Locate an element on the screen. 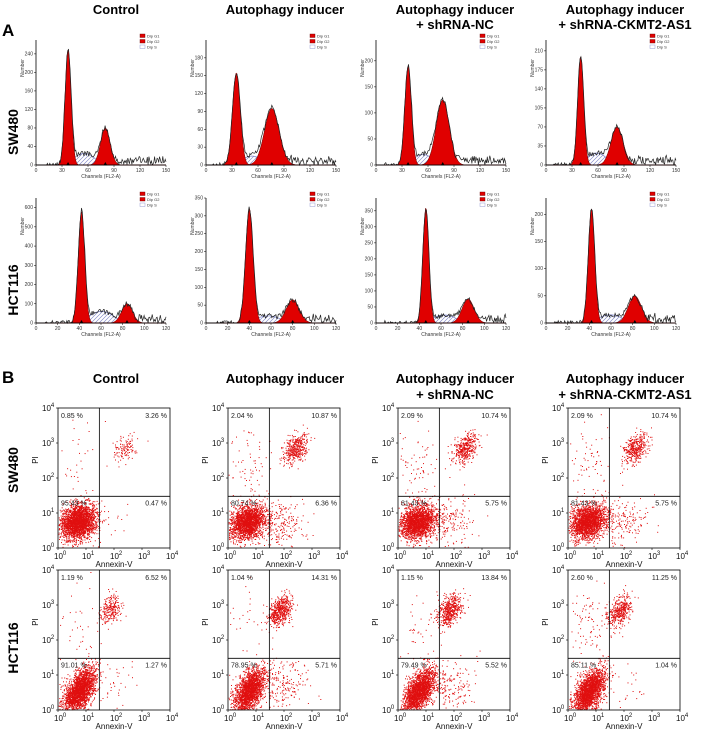 The width and height of the screenshot is (708, 737). legend-swatch is located at coordinates (482, 193).